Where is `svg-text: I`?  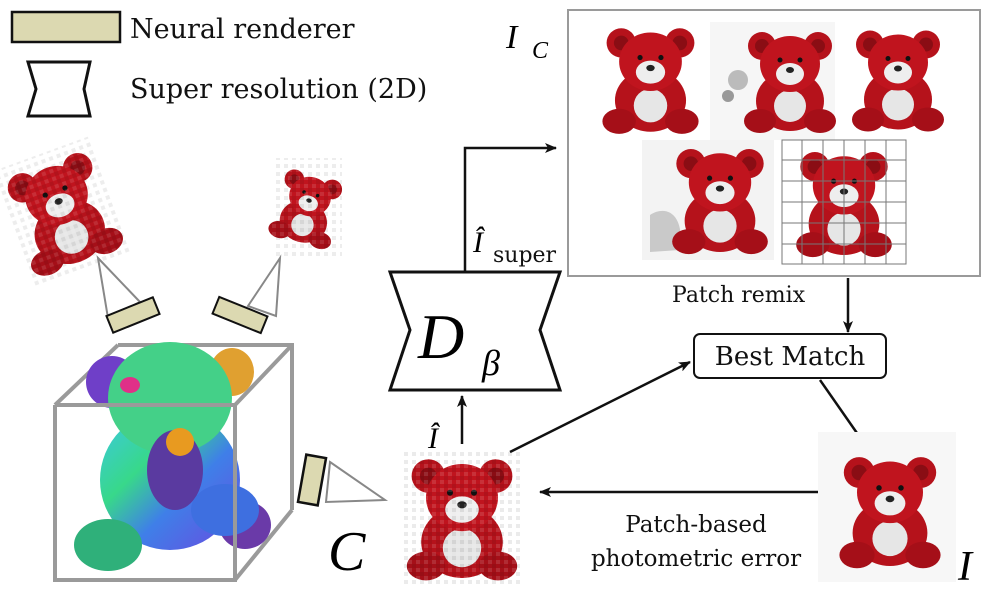
svg-text: I is located at coordinates (512, 37).